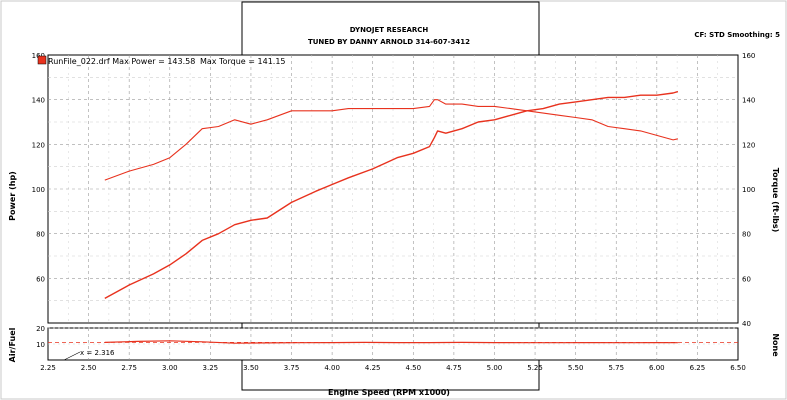  I want to click on y-label-none: None, so click(775, 345).